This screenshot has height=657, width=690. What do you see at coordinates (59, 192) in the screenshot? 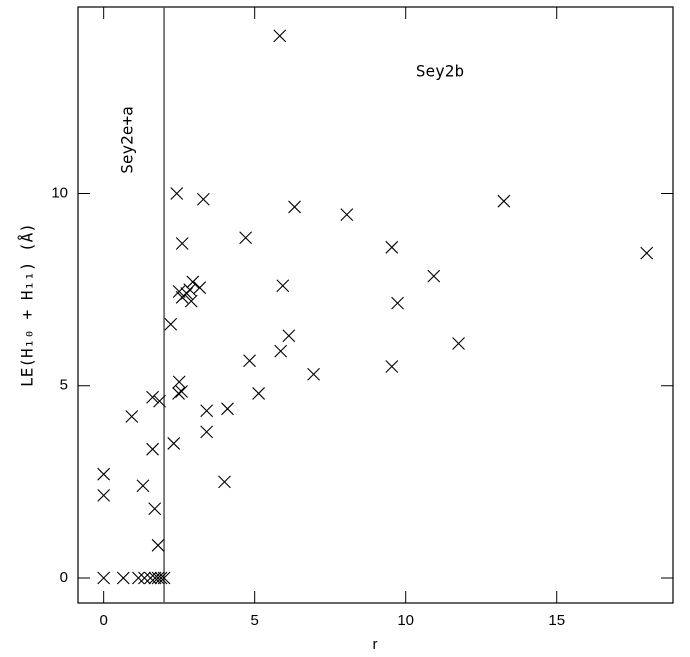
I see `y-tick-label: 10` at bounding box center [59, 192].